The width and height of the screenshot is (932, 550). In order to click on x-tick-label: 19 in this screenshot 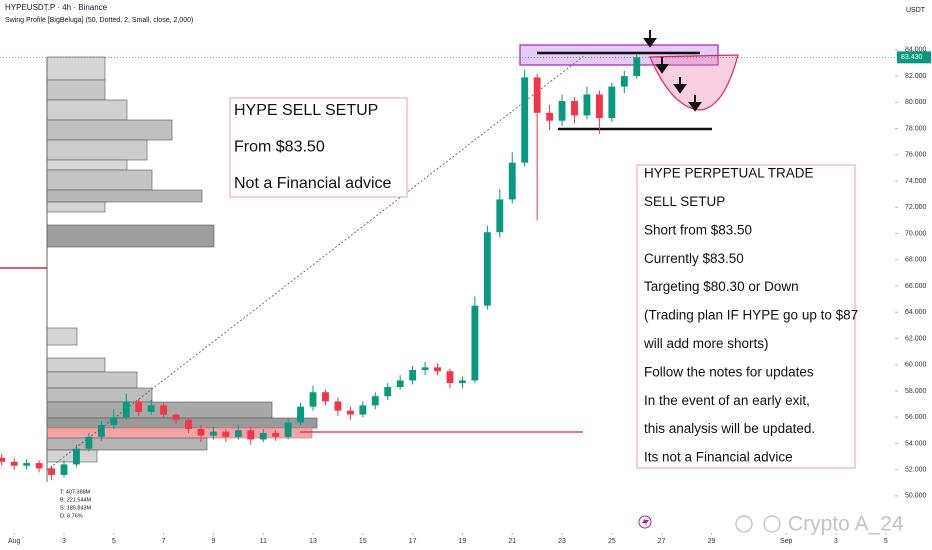, I will do `click(463, 541)`.